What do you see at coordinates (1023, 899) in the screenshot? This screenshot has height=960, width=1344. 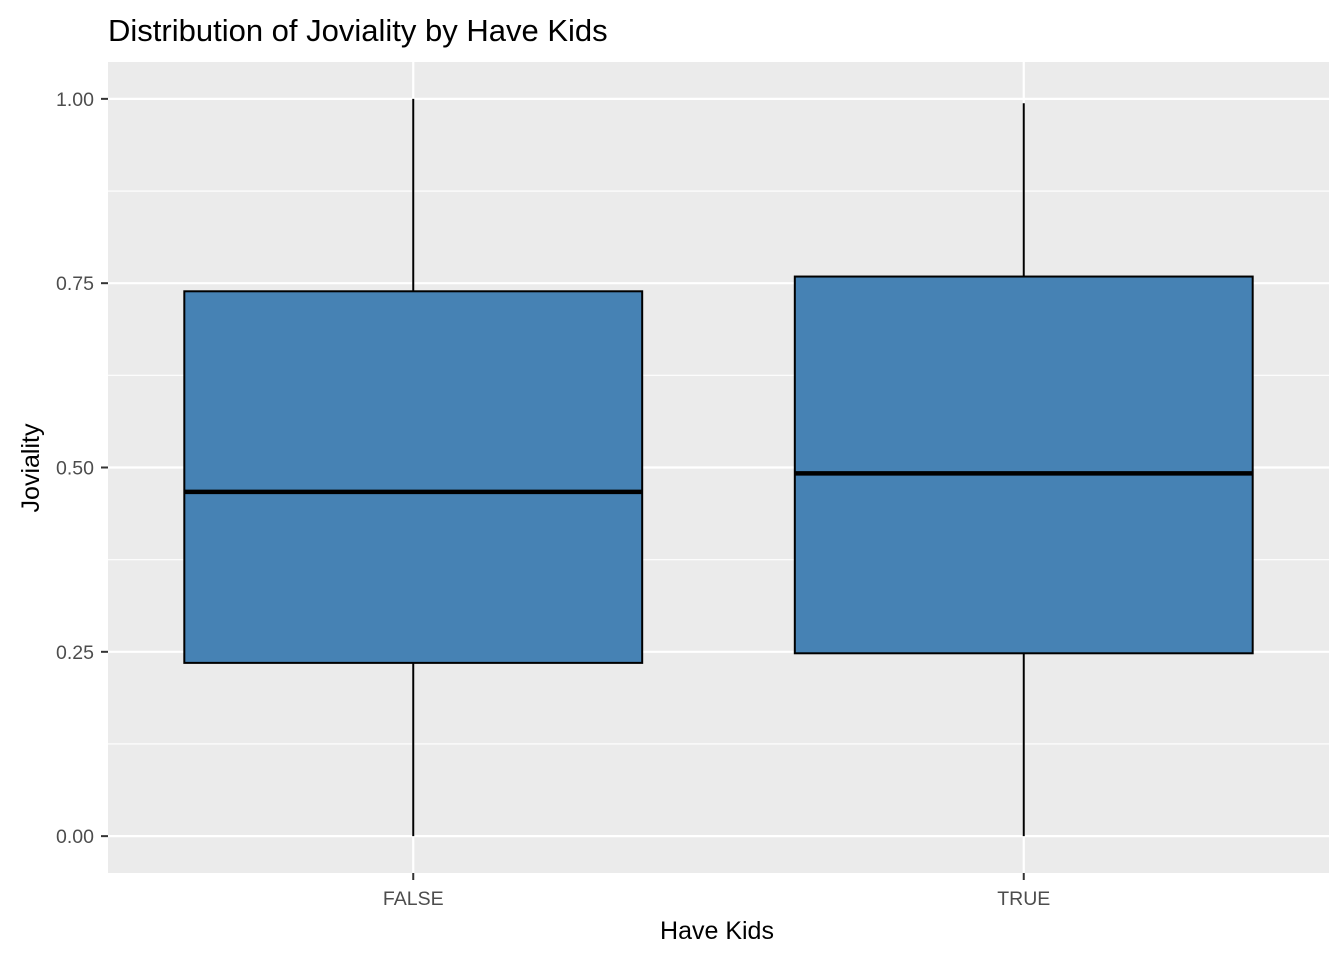 I see `x-tick-label: TRUE` at bounding box center [1023, 899].